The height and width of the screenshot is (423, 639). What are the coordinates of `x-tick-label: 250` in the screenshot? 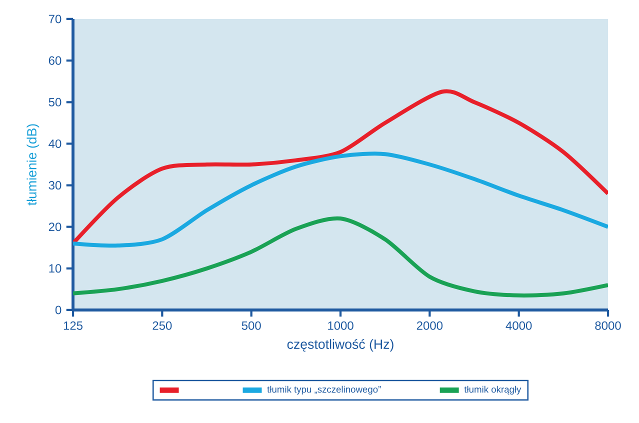 It's located at (162, 325).